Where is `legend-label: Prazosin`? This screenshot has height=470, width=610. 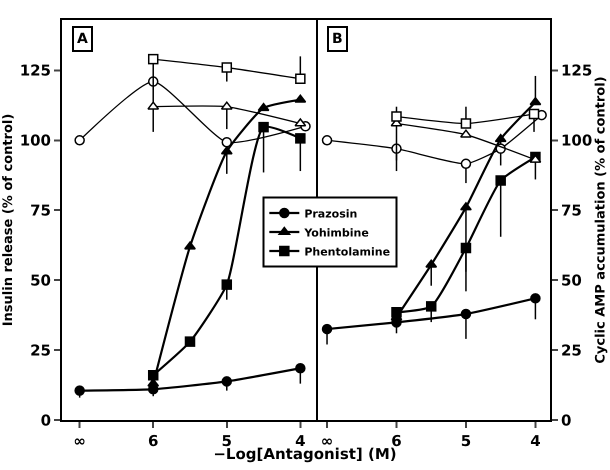 legend-label: Prazosin is located at coordinates (331, 213).